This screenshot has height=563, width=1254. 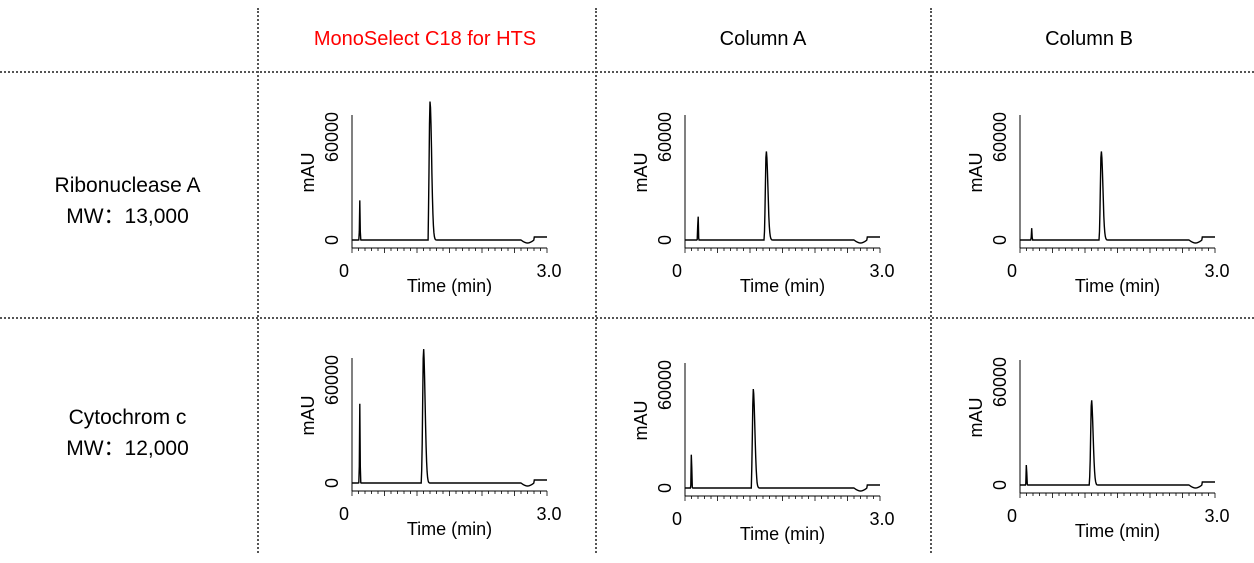 What do you see at coordinates (763, 39) in the screenshot?
I see `column-header-column-a: Column A` at bounding box center [763, 39].